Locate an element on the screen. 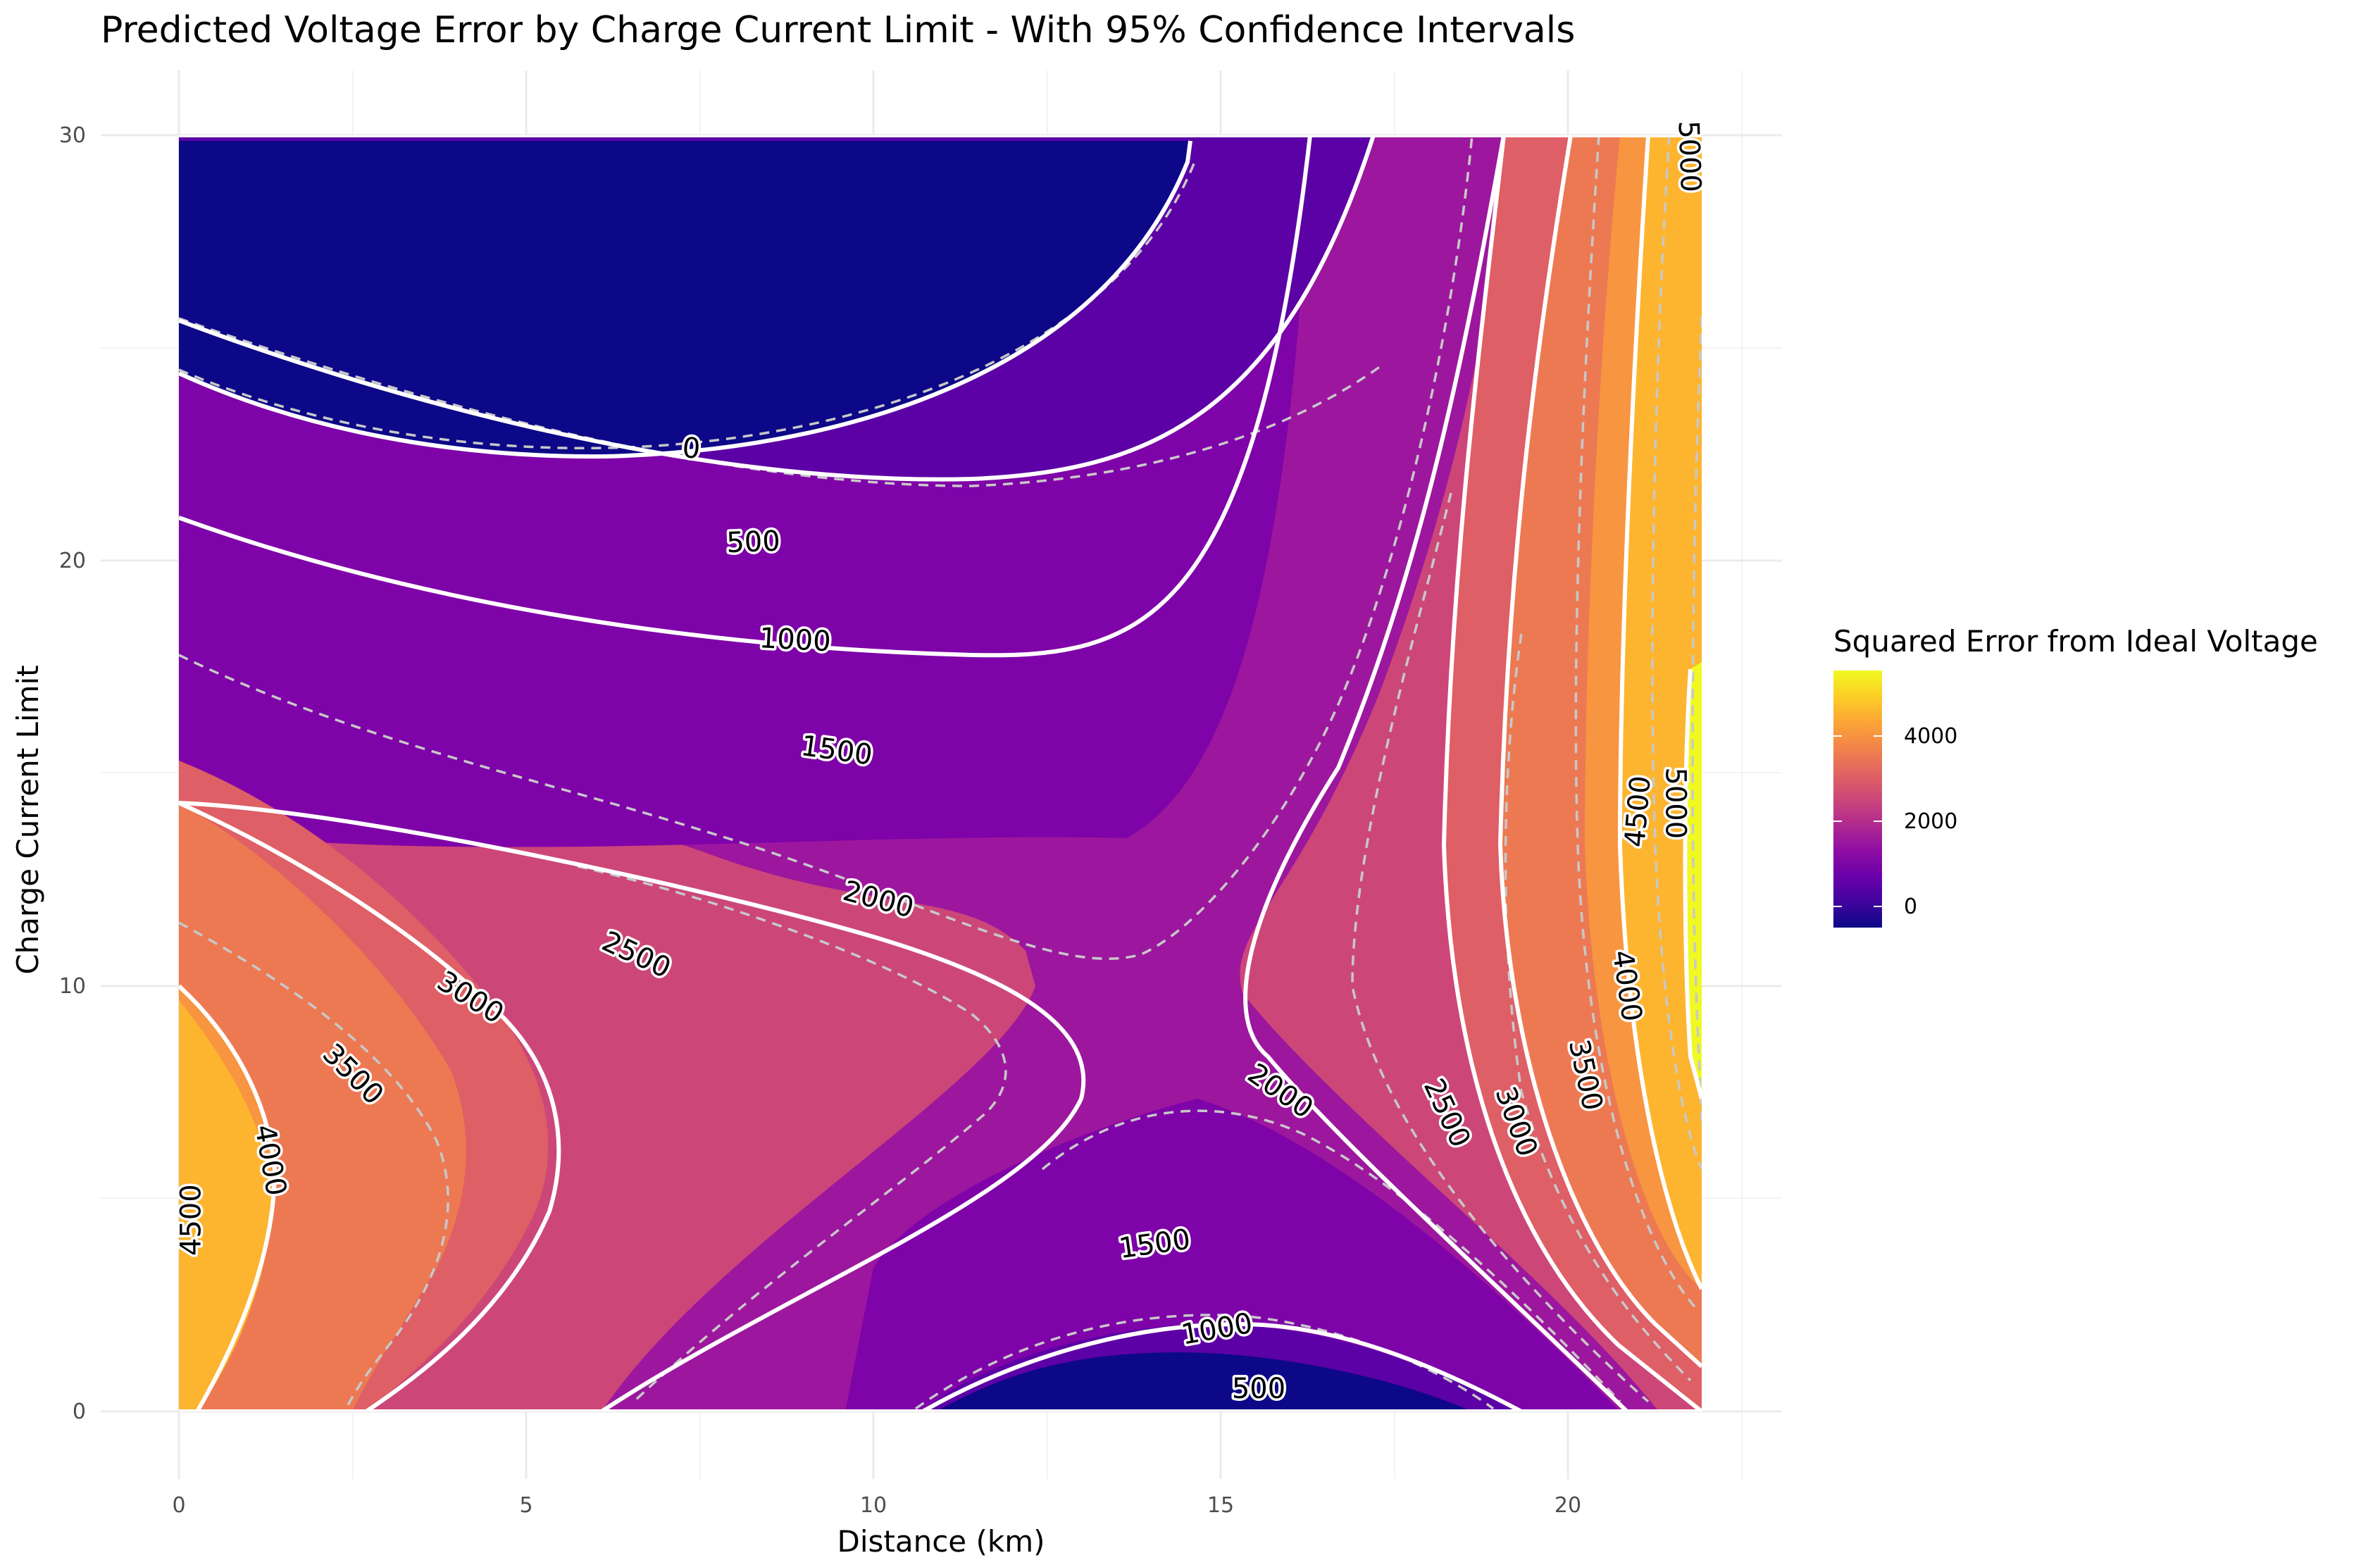  x-tick-label: 20 is located at coordinates (1568, 1505).